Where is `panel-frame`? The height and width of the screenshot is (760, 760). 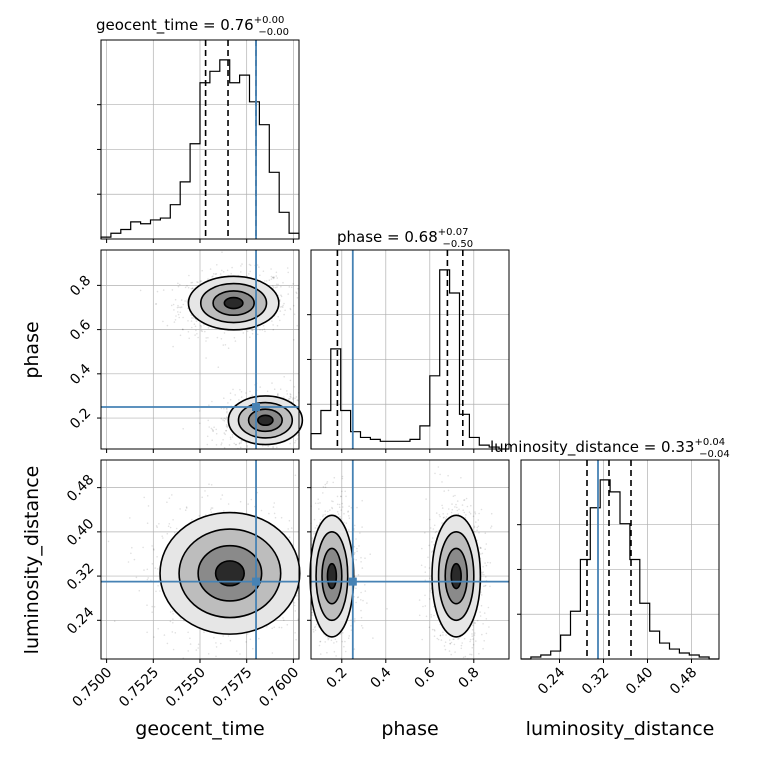
panel-frame is located at coordinates (410, 559).